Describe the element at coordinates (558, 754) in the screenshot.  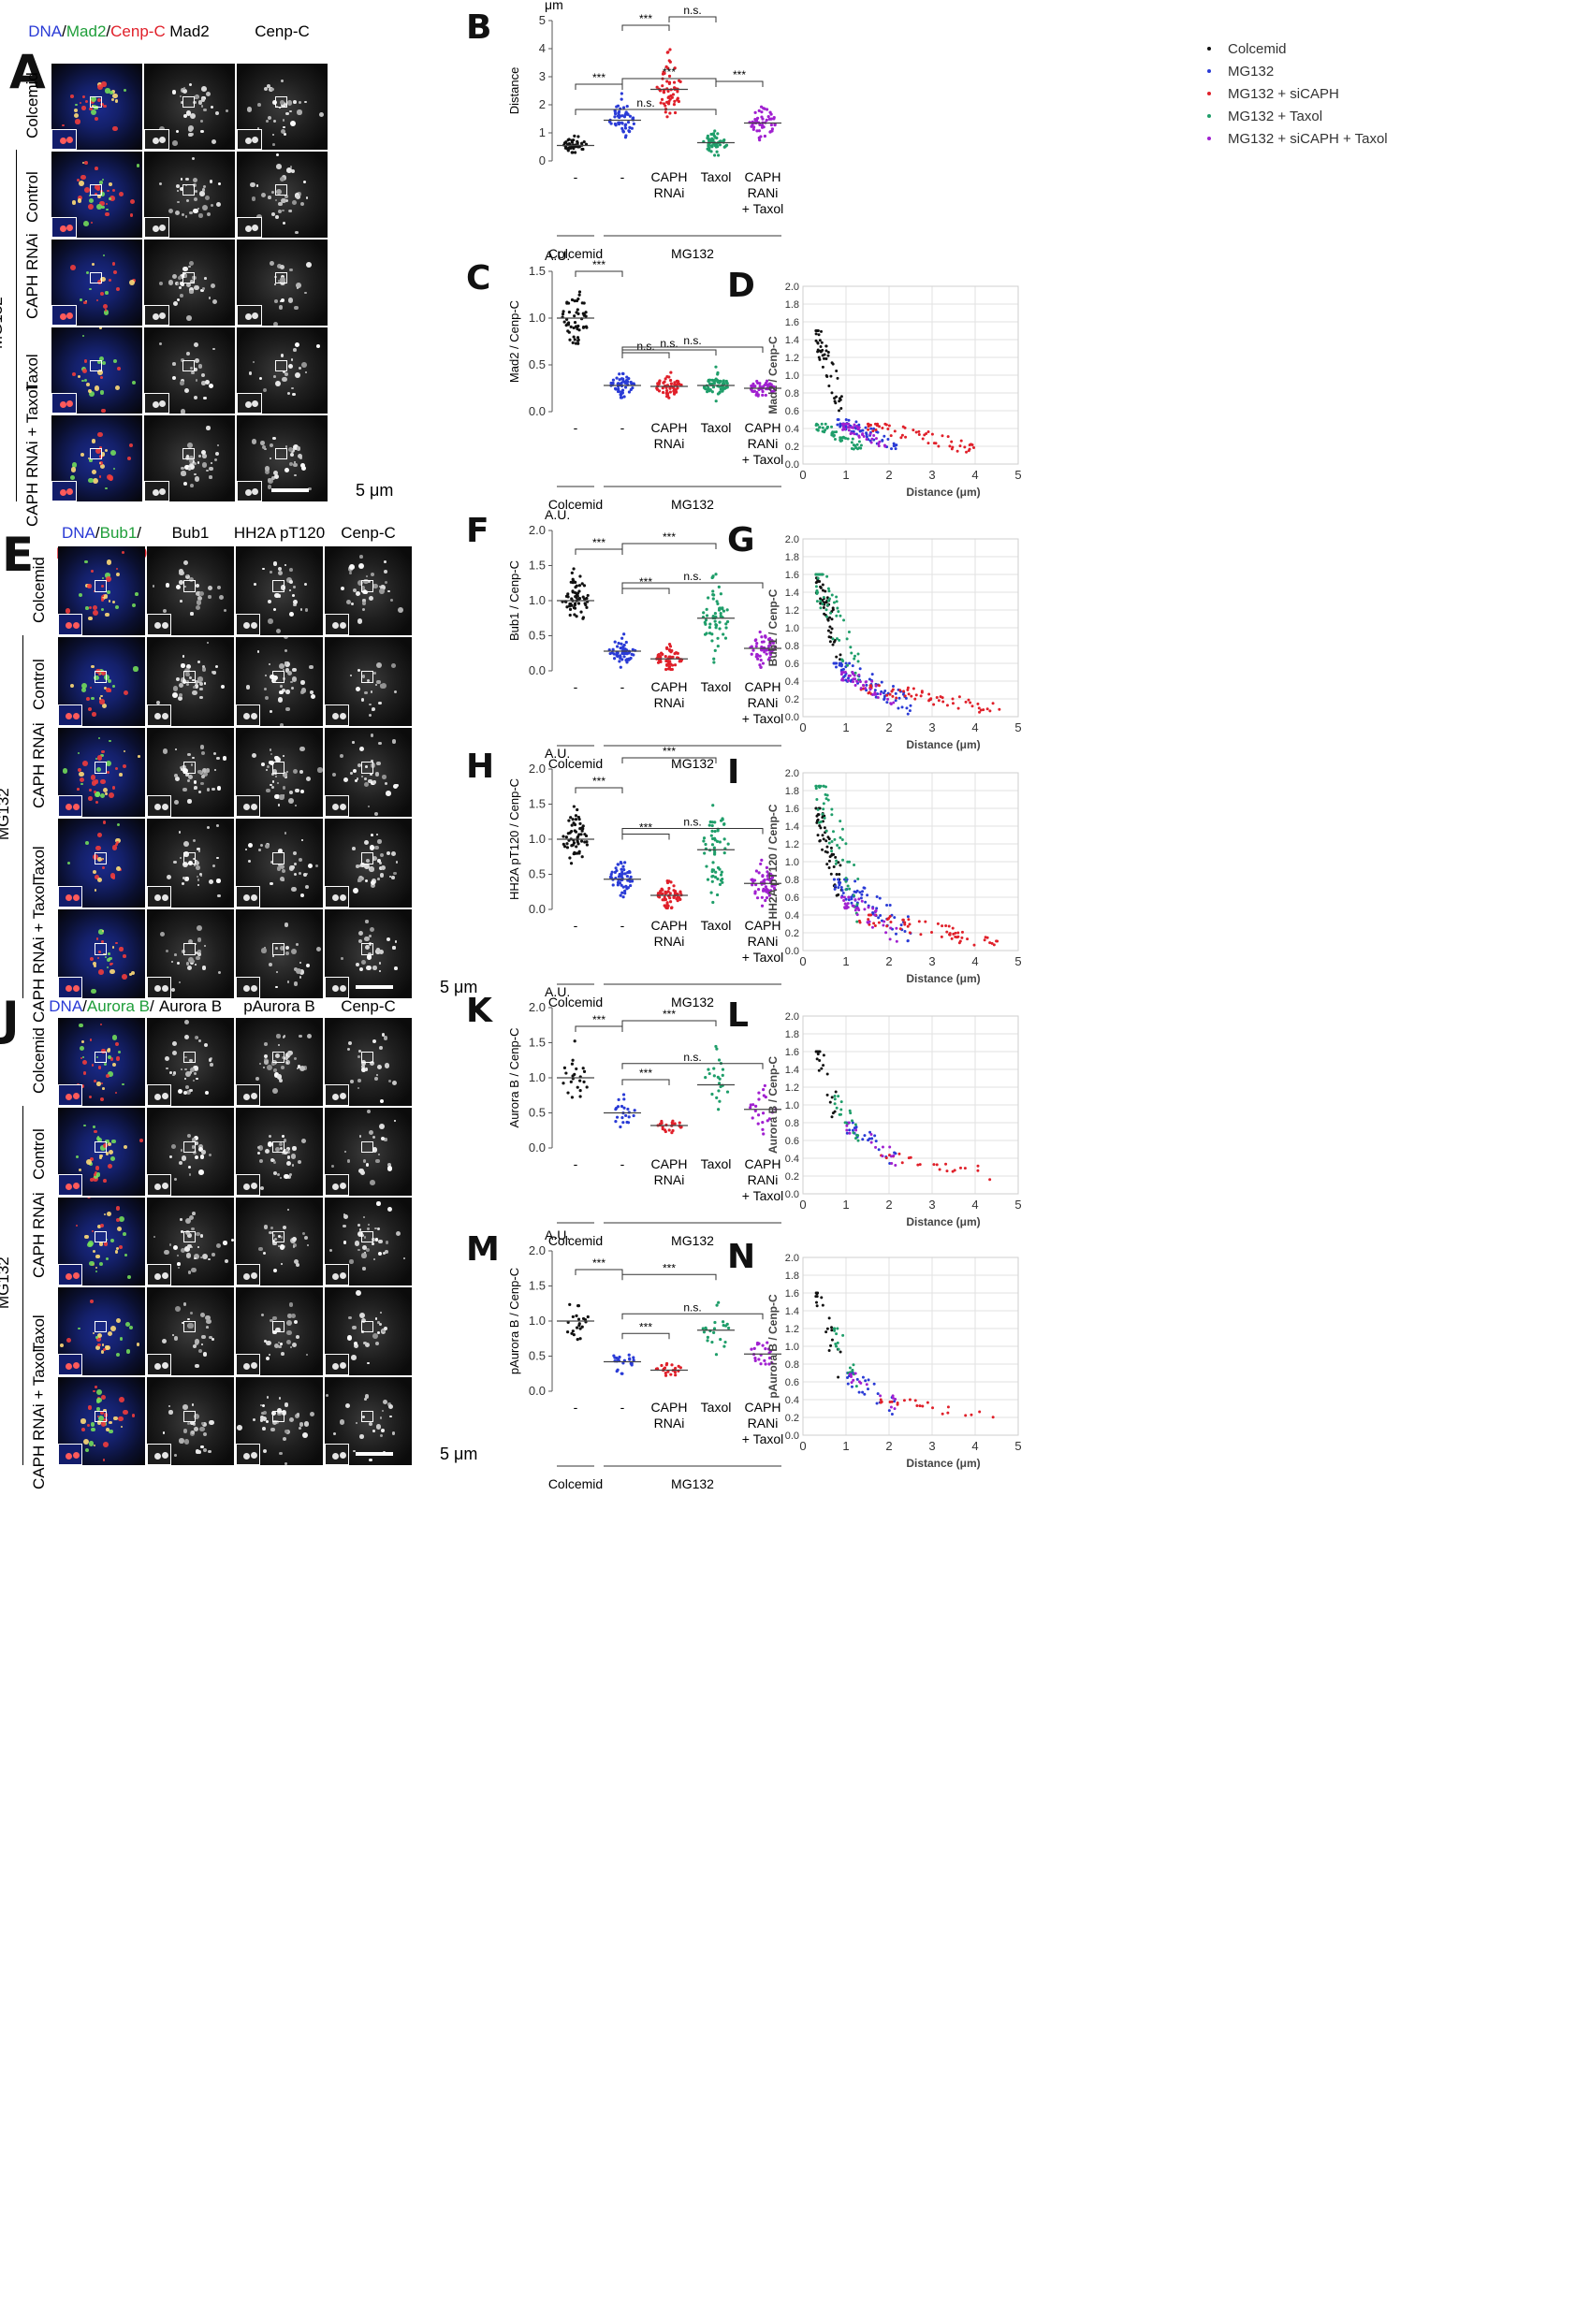
I see `unit-label: A.U.` at that location.